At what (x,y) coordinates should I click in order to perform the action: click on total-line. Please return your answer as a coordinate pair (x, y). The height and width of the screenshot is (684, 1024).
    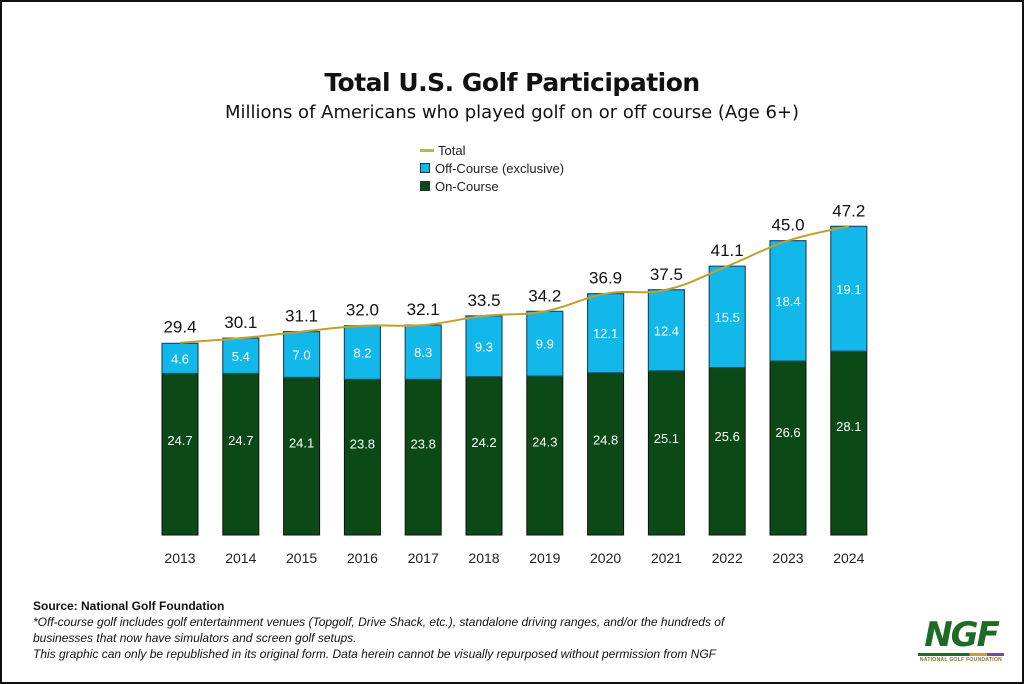
    Looking at the image, I should click on (514, 284).